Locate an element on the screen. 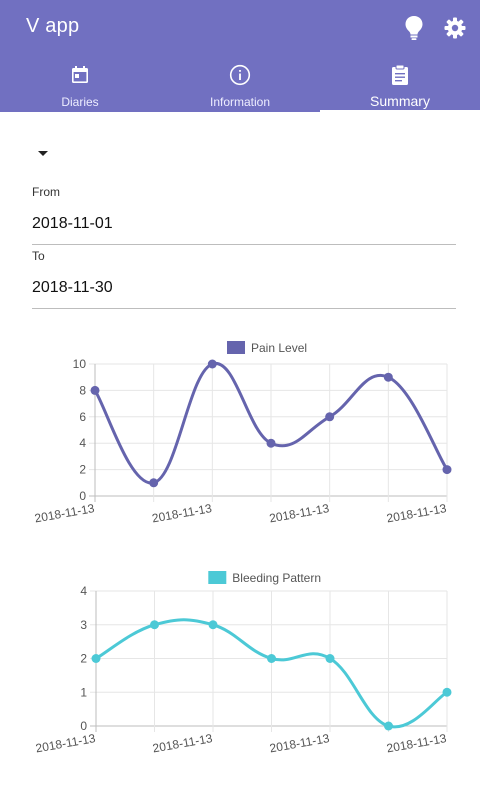  clipboard-icon is located at coordinates (400, 75).